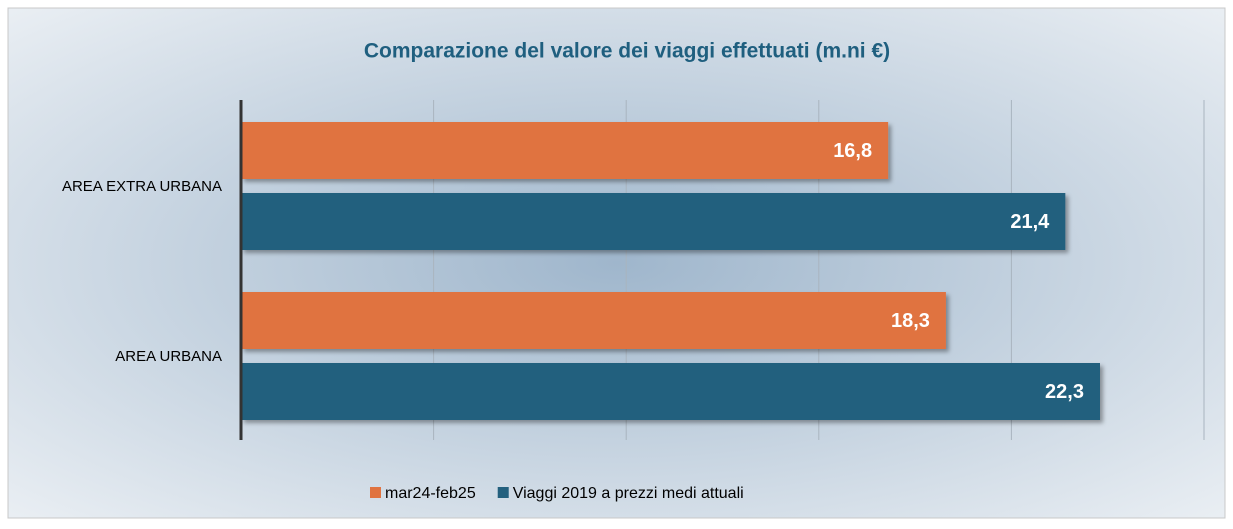 Image resolution: width=1233 pixels, height=529 pixels. I want to click on legend-label: mar24-feb25, so click(430, 493).